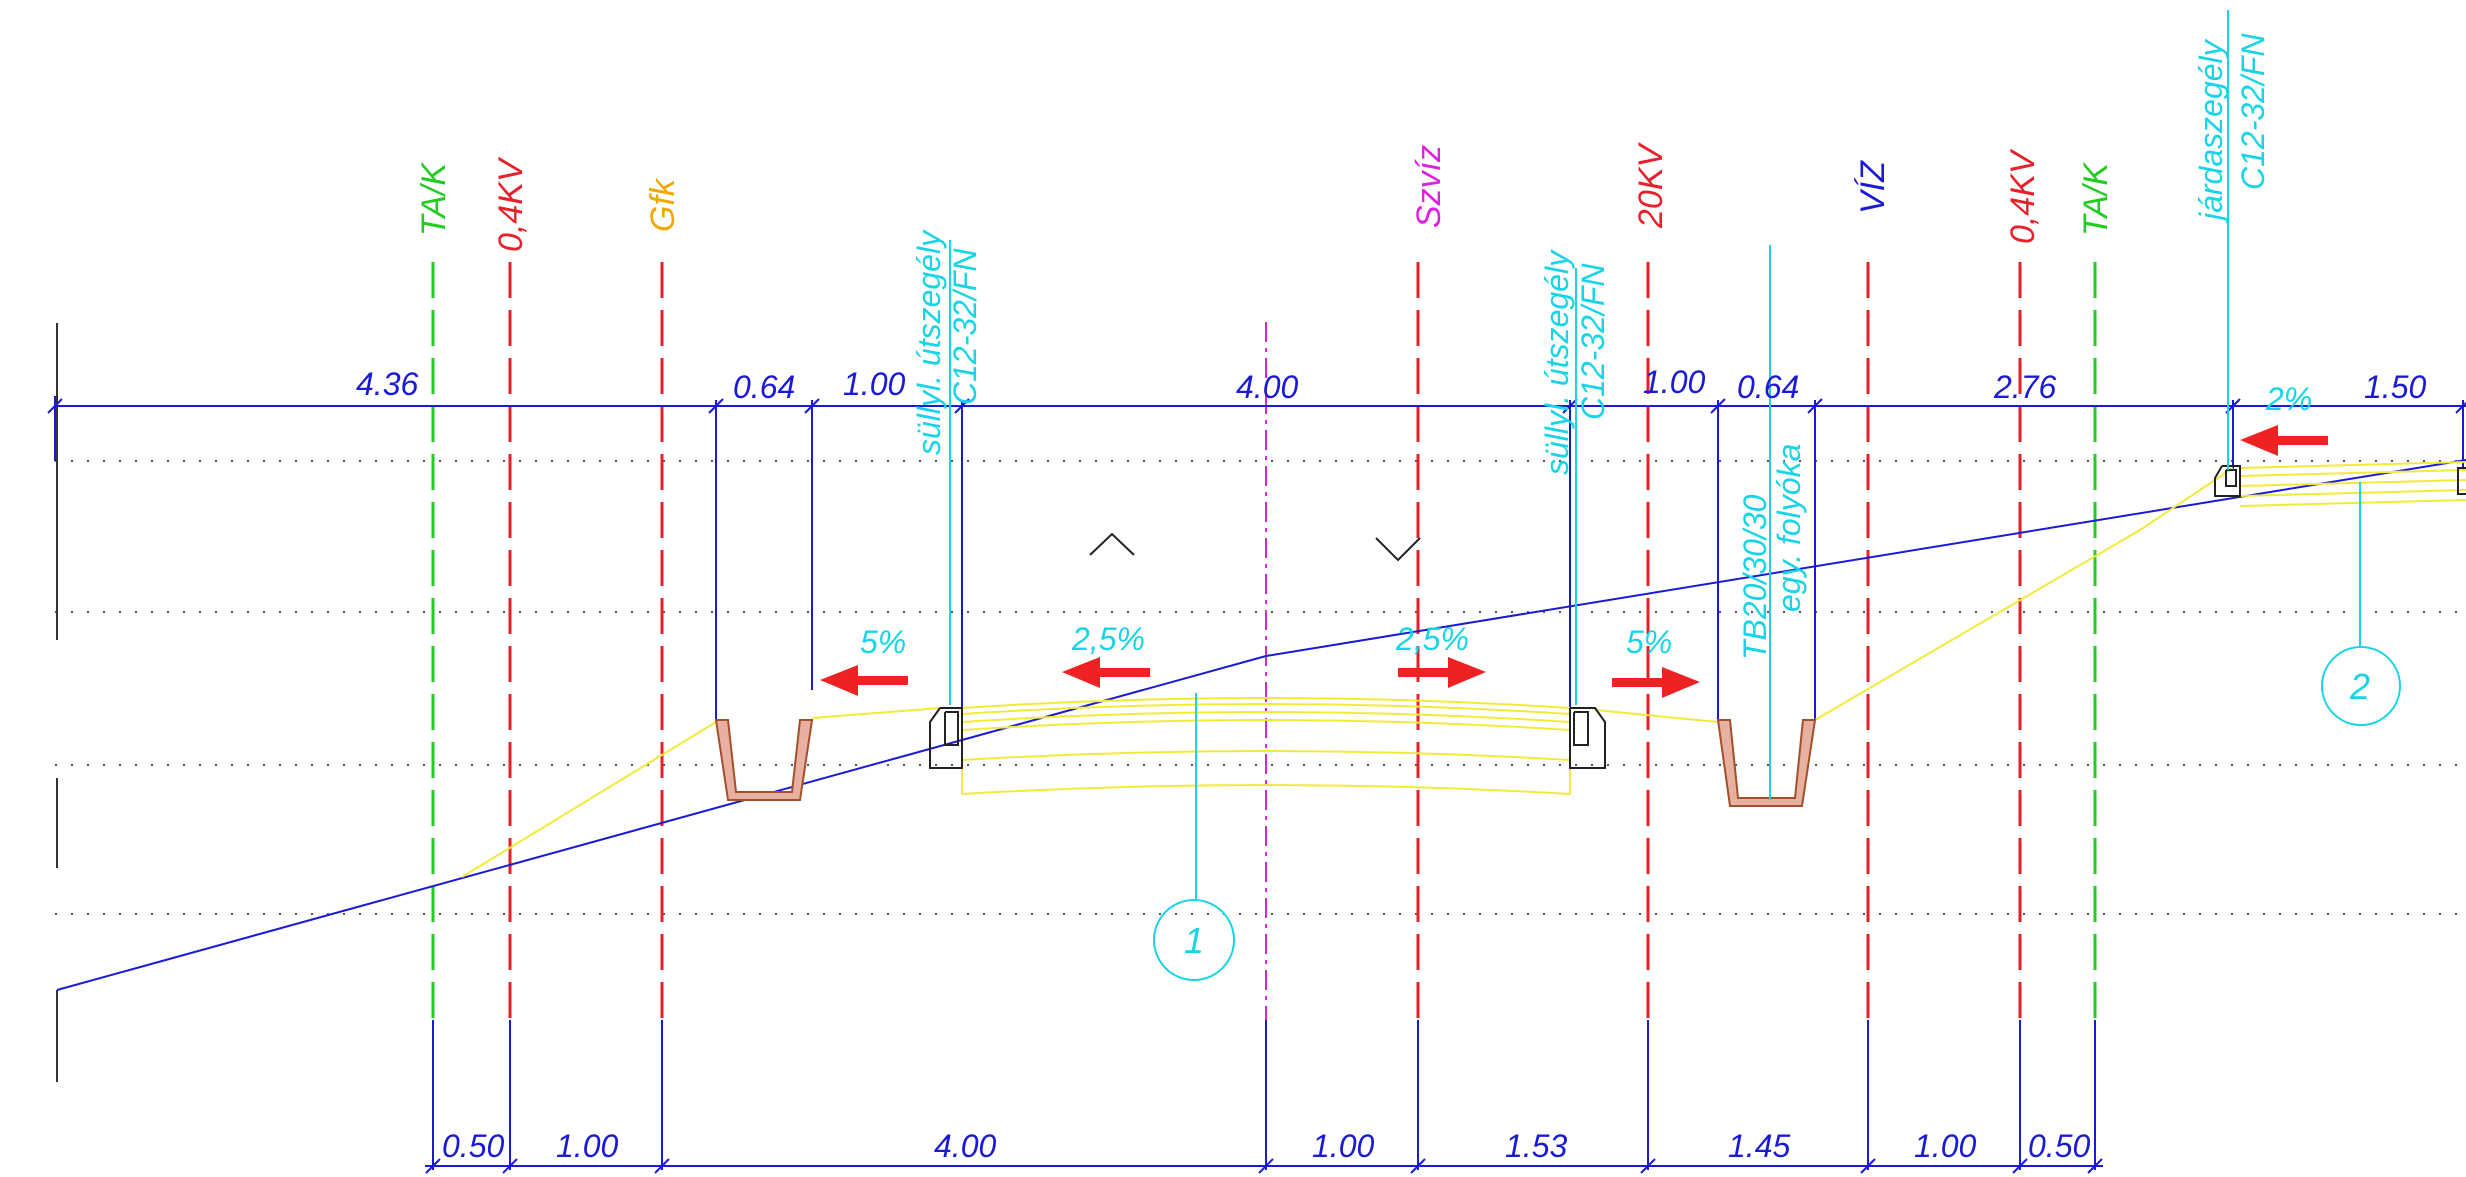 Image resolution: width=2466 pixels, height=1177 pixels. I want to click on top-dim-6: 0.64, so click(1768, 387).